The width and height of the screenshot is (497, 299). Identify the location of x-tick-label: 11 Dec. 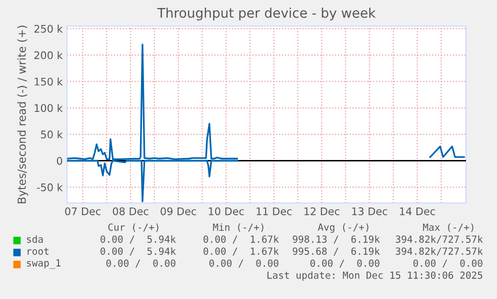
(274, 211).